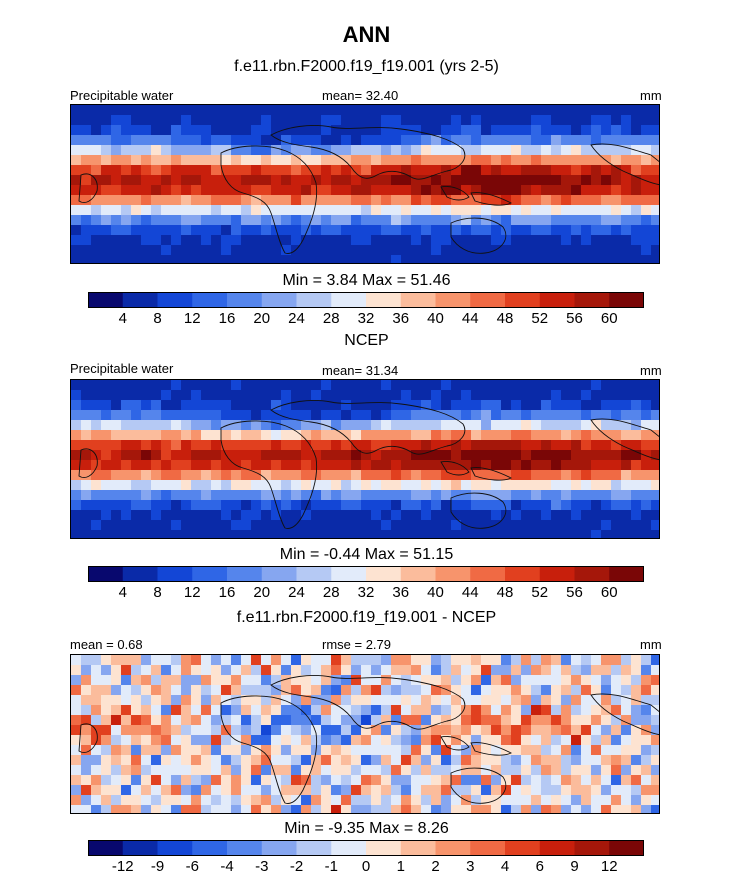  Describe the element at coordinates (122, 592) in the screenshot. I see `colorbar-tick-label: 4` at that location.